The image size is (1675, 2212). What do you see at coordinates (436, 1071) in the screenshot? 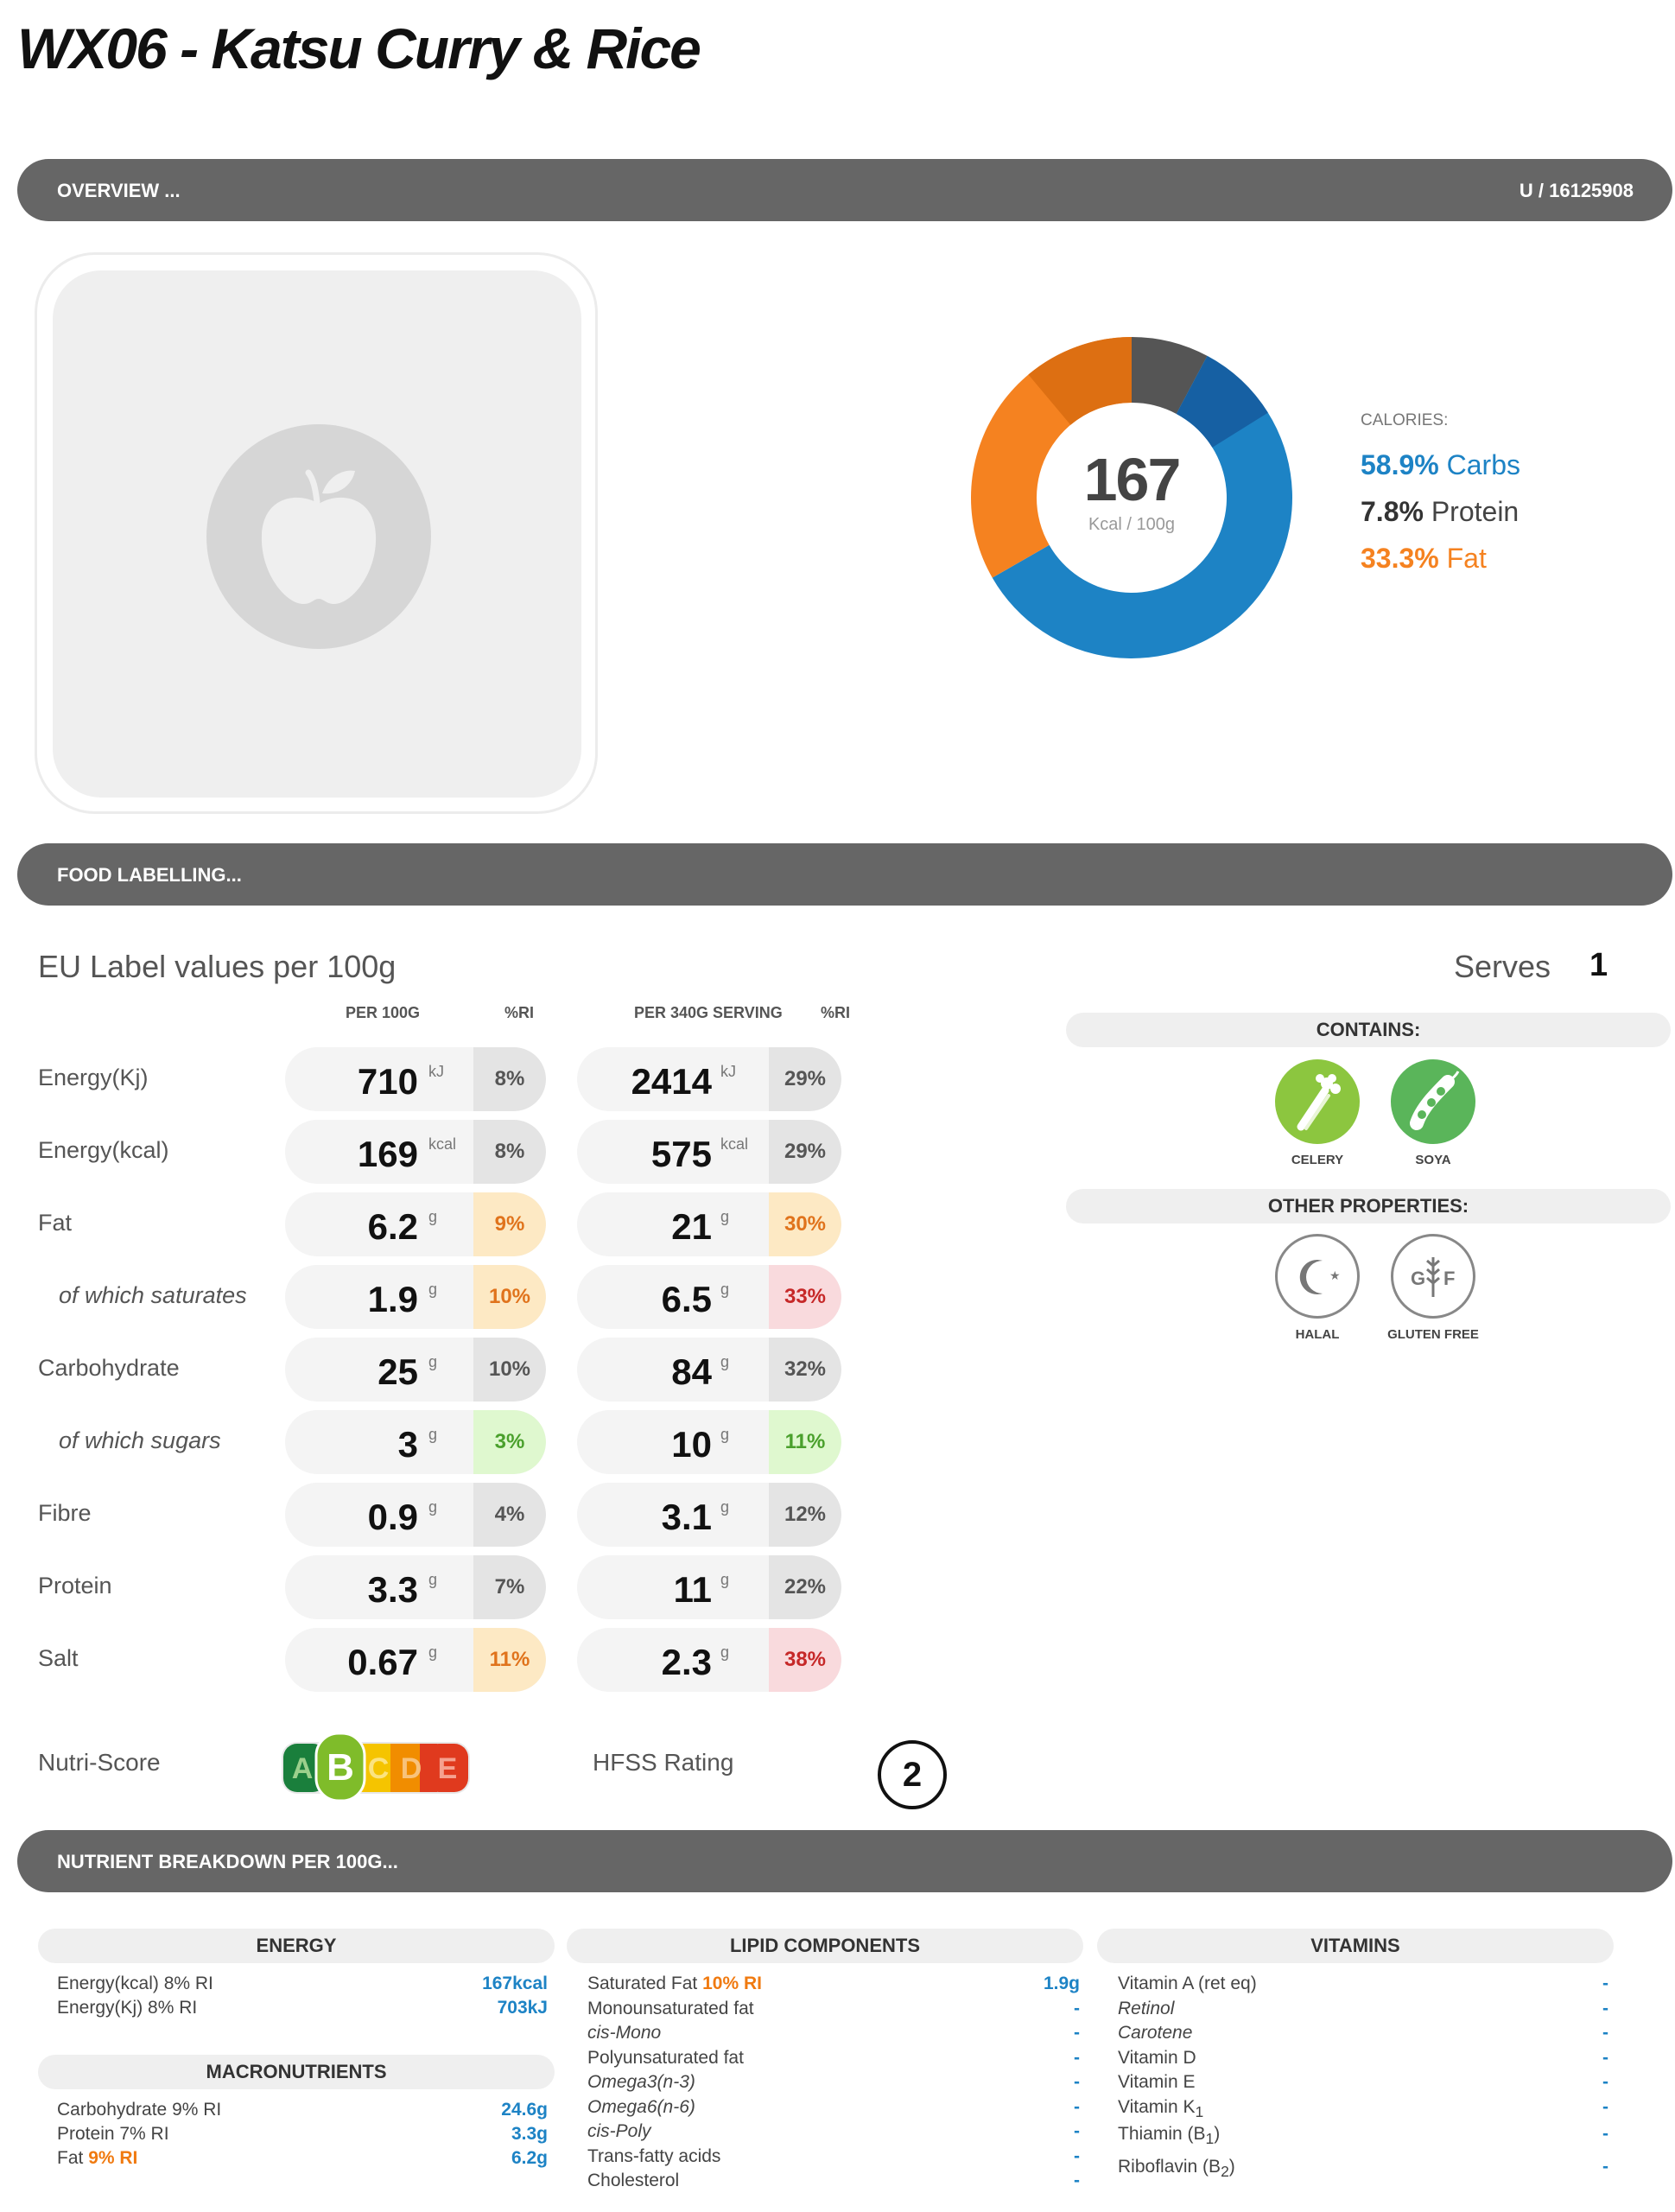
I see `per100-unit: kJ` at bounding box center [436, 1071].